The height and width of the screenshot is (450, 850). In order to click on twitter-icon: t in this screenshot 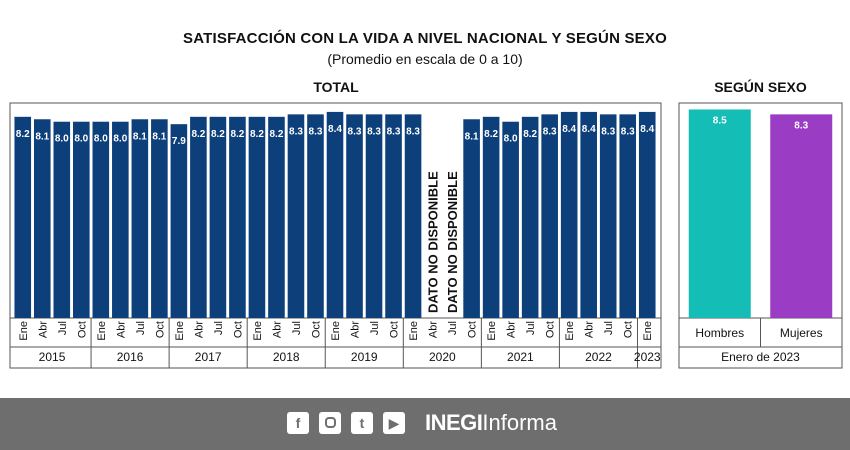, I will do `click(362, 423)`.